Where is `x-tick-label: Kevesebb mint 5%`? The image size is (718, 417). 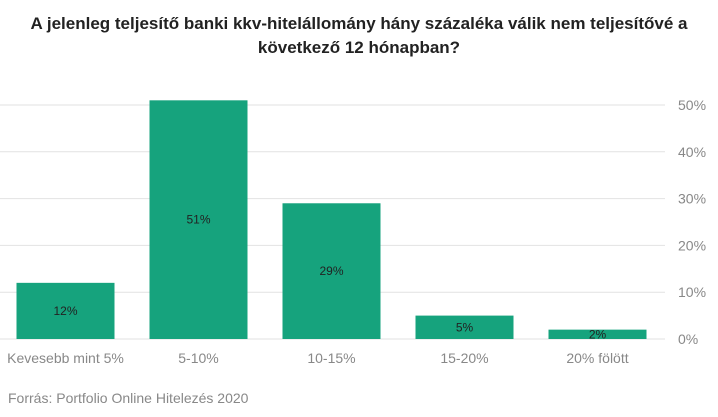
x-tick-label: Kevesebb mint 5% is located at coordinates (65, 358).